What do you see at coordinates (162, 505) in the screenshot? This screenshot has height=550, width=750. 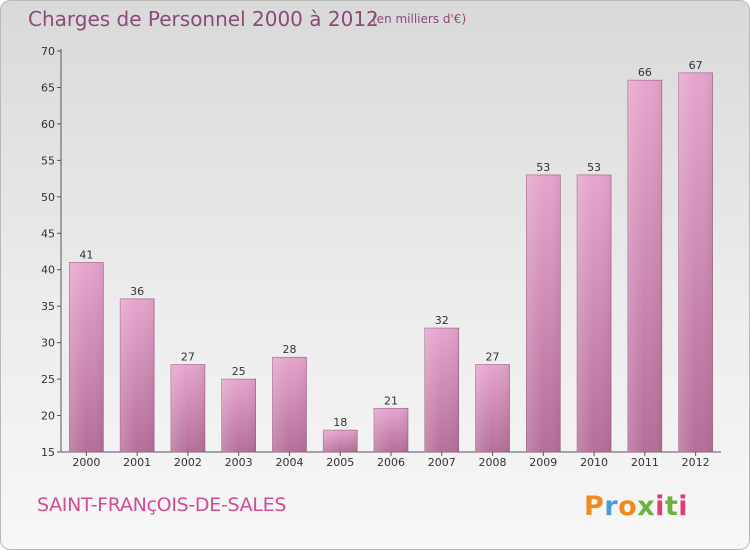 I see `location-name: SAINT-FRANçOIS-DE-SALES` at bounding box center [162, 505].